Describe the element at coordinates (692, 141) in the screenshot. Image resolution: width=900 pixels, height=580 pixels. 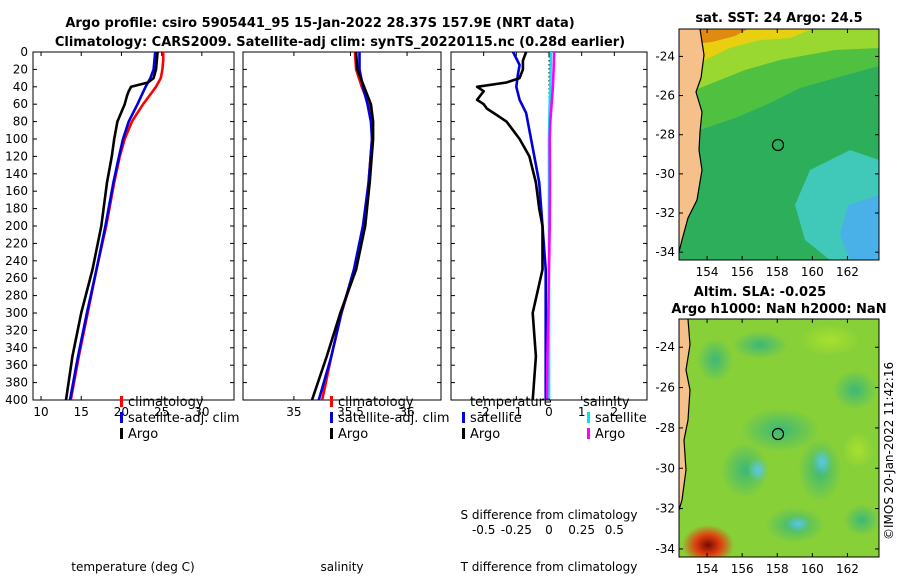
I see `sst-coastline` at that location.